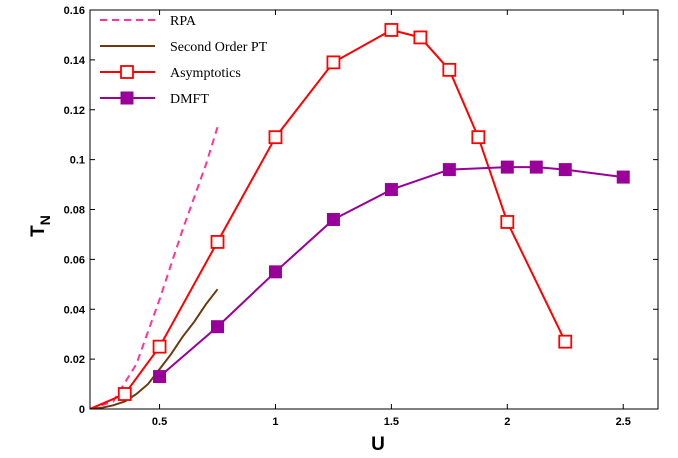 The height and width of the screenshot is (458, 678). What do you see at coordinates (127, 72) in the screenshot?
I see `legend-marker-asymptotics` at bounding box center [127, 72].